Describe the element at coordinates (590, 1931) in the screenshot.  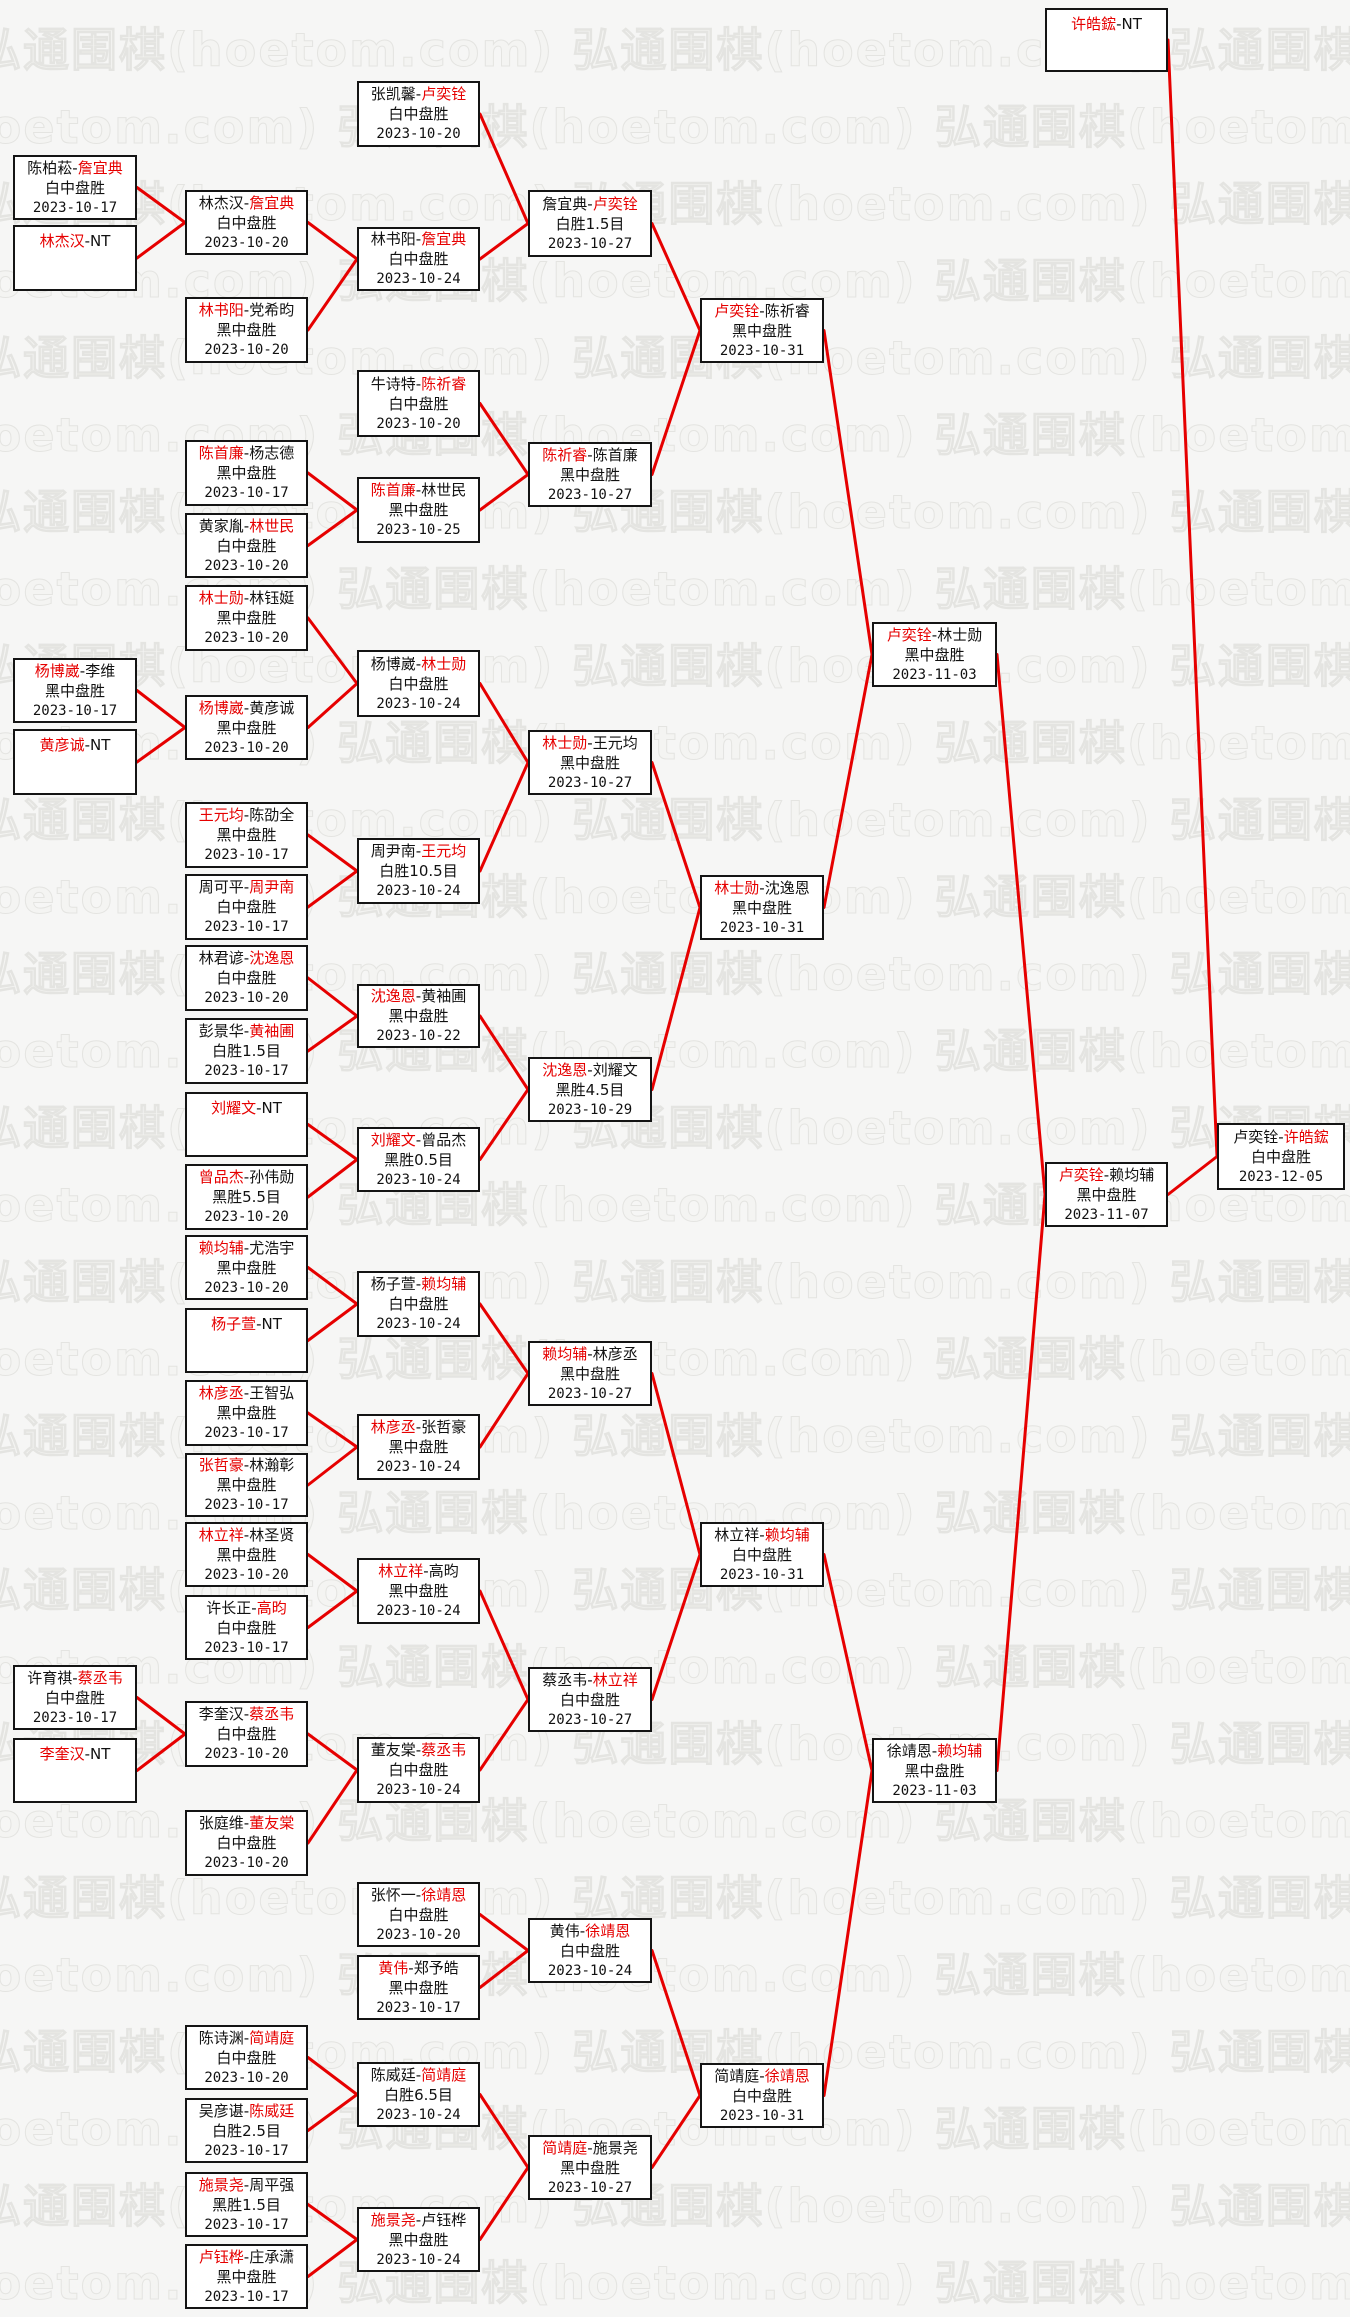
I see `match-players: 黄伟-徐靖恩` at that location.